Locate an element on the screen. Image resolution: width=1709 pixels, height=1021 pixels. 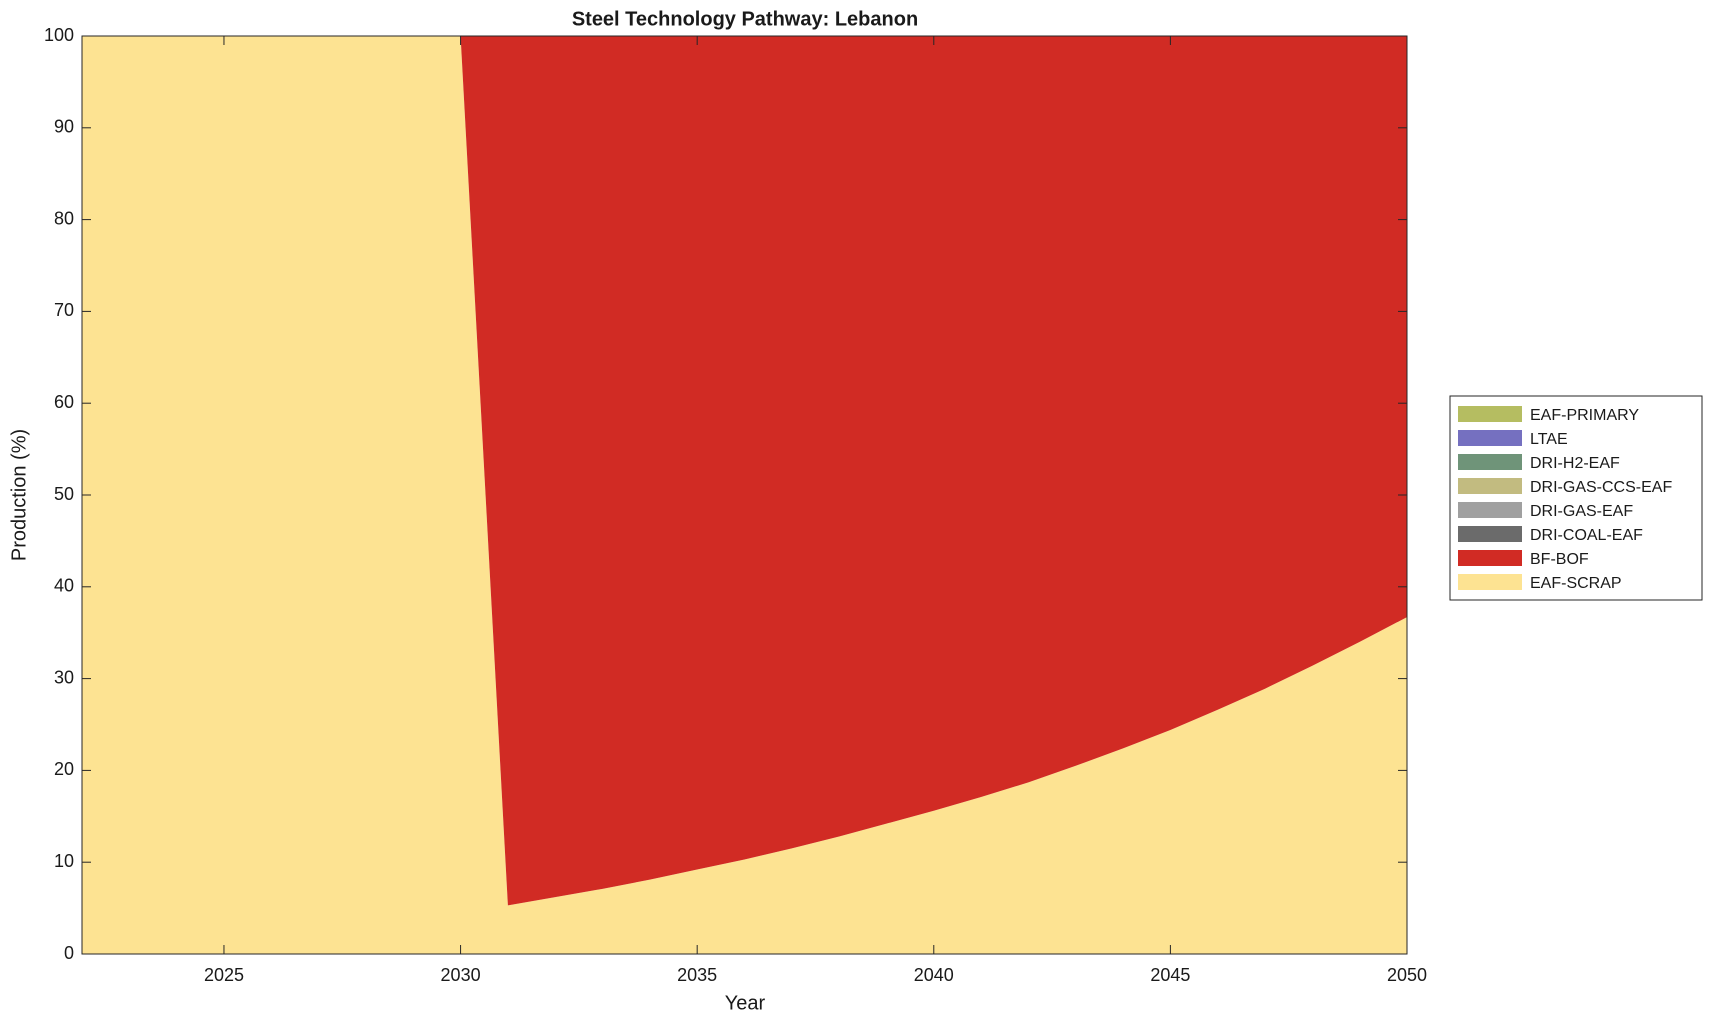
y-tick-label: 70 is located at coordinates (64, 310).